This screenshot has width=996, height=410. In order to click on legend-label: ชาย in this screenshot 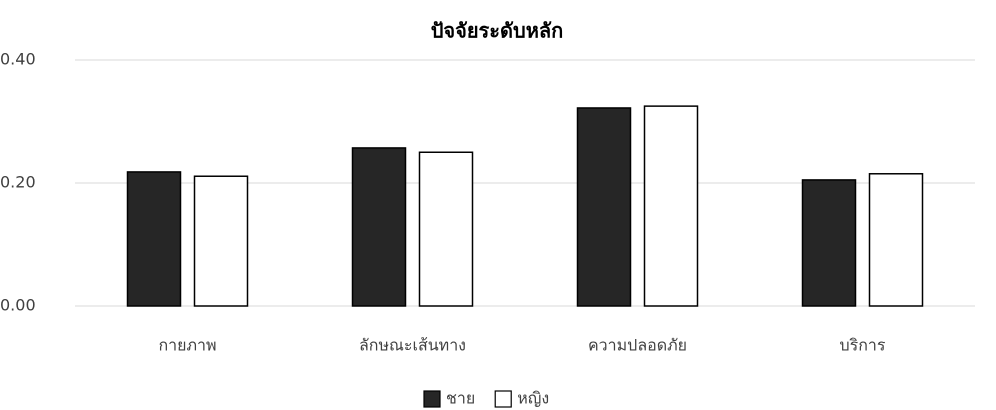, I will do `click(460, 398)`.